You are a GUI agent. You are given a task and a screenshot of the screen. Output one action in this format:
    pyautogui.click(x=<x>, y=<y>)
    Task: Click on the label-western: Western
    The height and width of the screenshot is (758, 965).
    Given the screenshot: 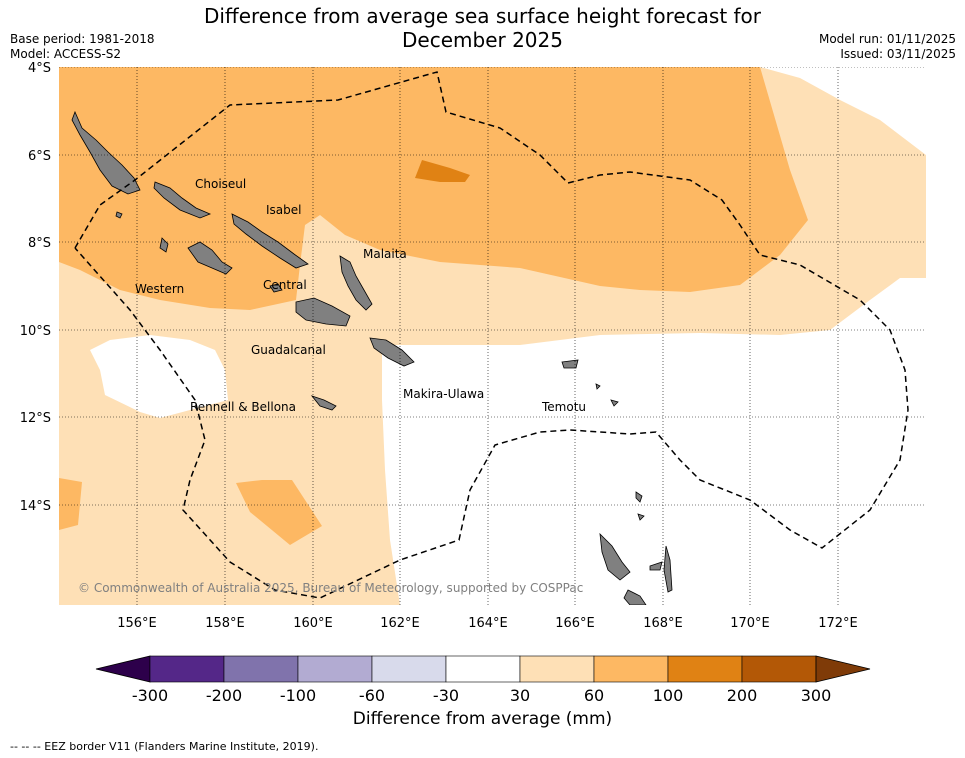 What is the action you would take?
    pyautogui.click(x=159, y=289)
    